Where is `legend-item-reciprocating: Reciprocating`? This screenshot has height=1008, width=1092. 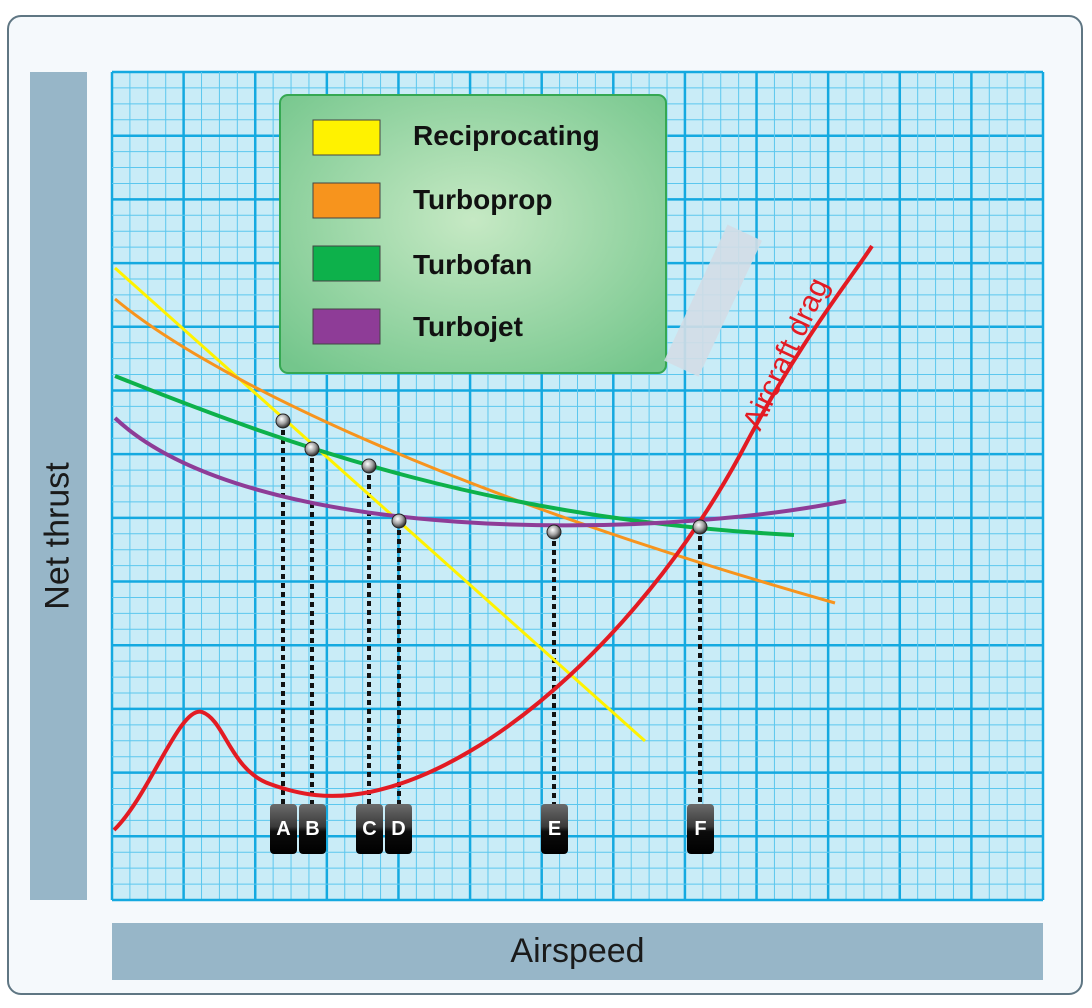
legend-item-reciprocating: Reciprocating is located at coordinates (456, 137).